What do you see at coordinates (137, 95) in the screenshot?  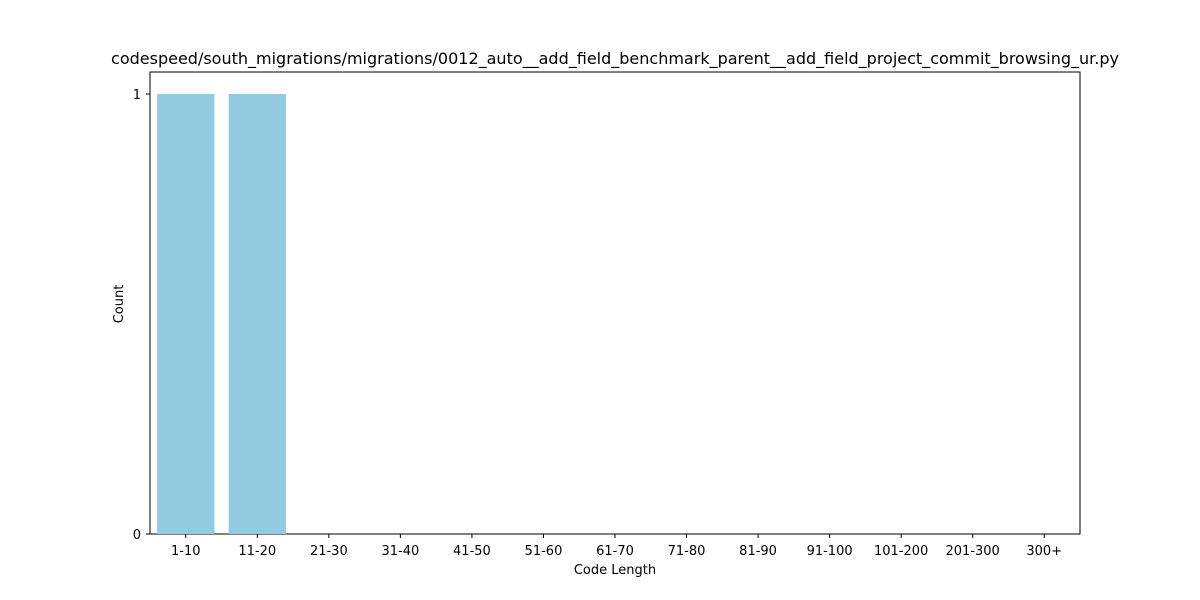 I see `y-tick-label: 1` at bounding box center [137, 95].